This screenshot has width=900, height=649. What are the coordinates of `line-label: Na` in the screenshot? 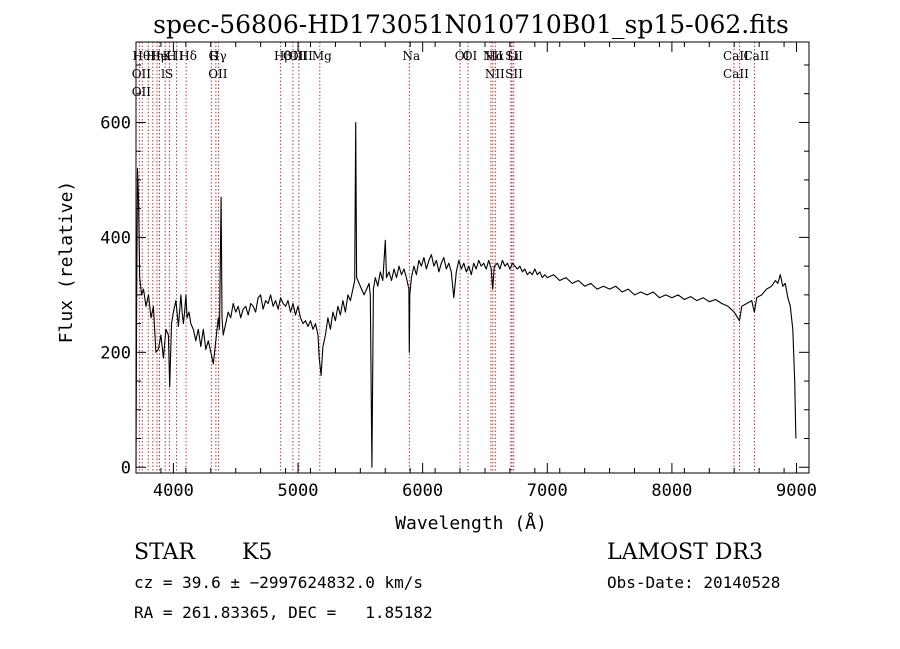 It's located at (411, 56).